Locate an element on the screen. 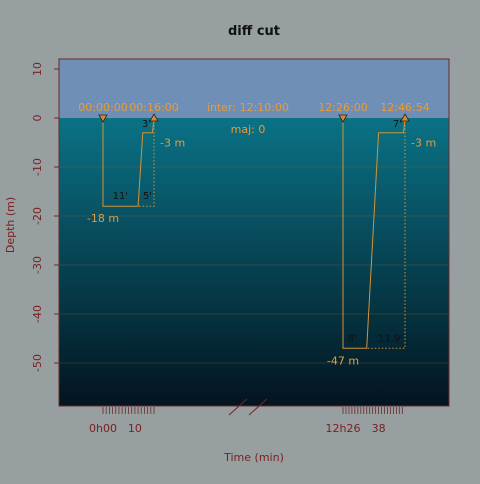  dive-1-stop-time-label: 3' is located at coordinates (146, 124).